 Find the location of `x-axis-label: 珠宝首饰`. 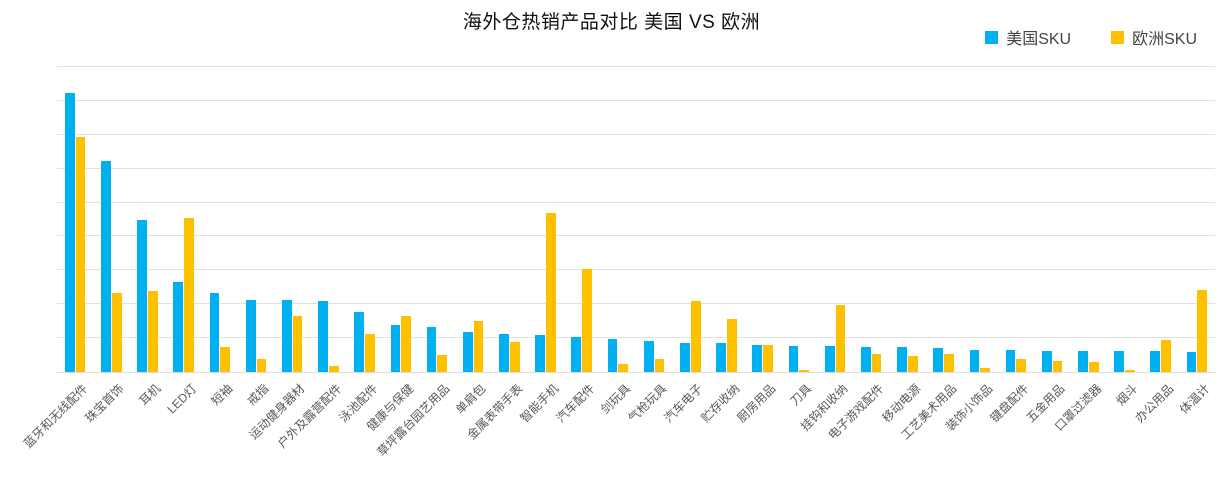

x-axis-label: 珠宝首饰 is located at coordinates (104, 403).